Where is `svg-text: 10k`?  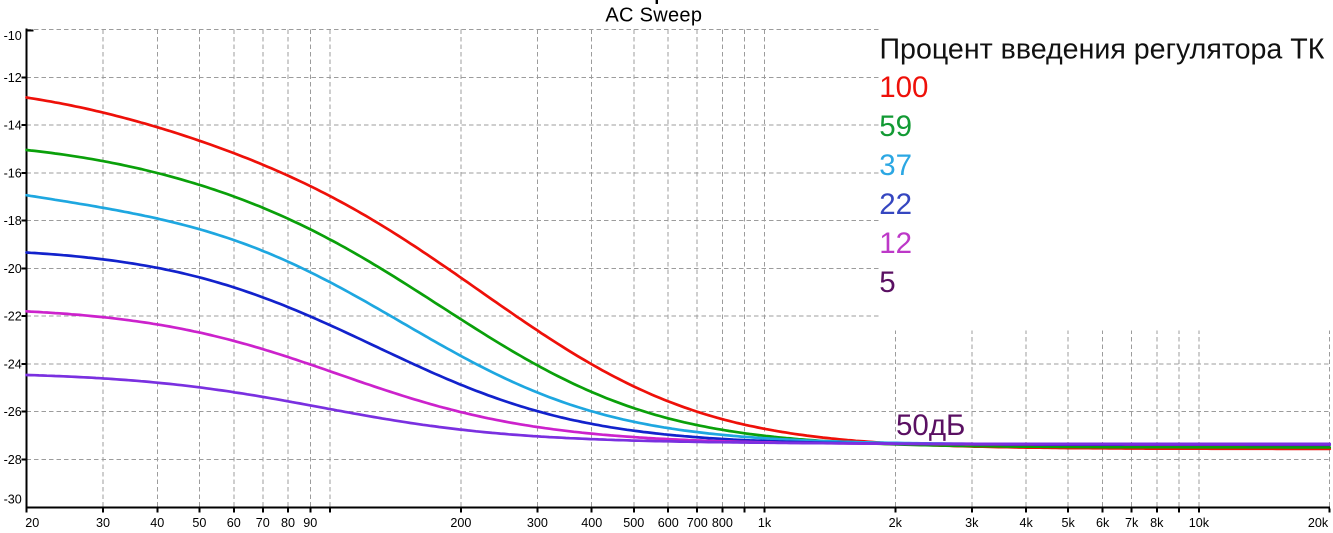 svg-text: 10k is located at coordinates (1199, 523).